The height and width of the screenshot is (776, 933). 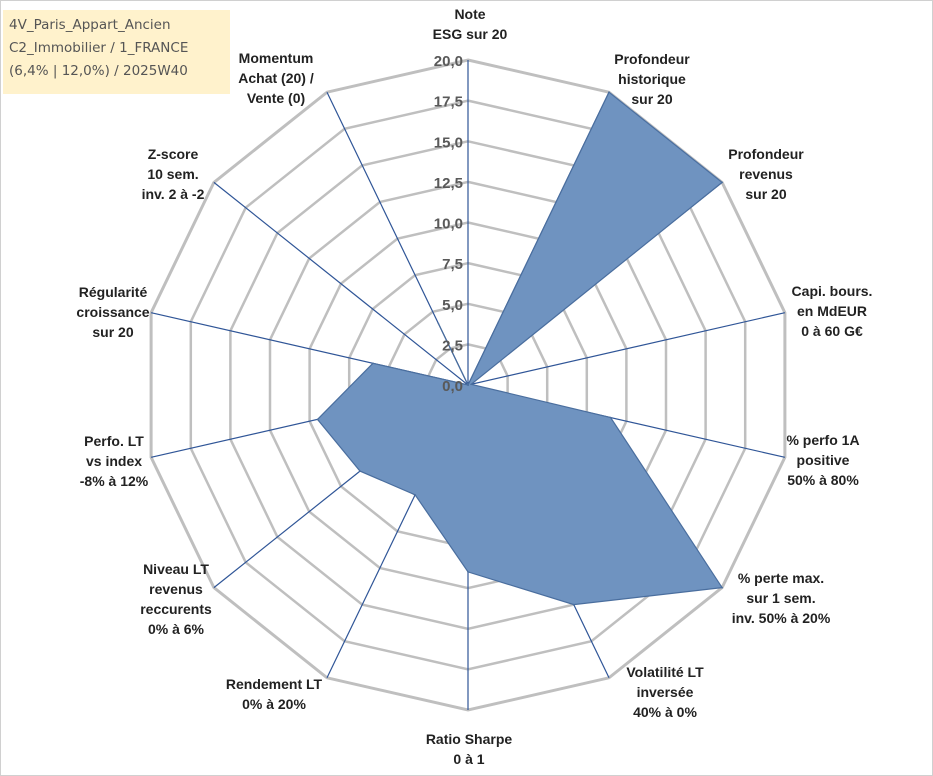 I want to click on axis-label-14: Momentum, so click(x=276, y=58).